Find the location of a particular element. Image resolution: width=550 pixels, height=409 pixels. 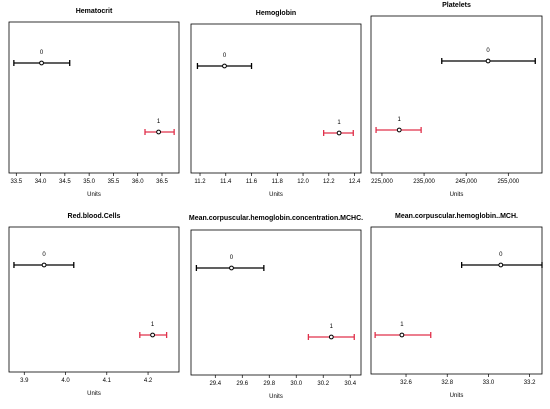

x-tick-label: 235,000 is located at coordinates (424, 182).